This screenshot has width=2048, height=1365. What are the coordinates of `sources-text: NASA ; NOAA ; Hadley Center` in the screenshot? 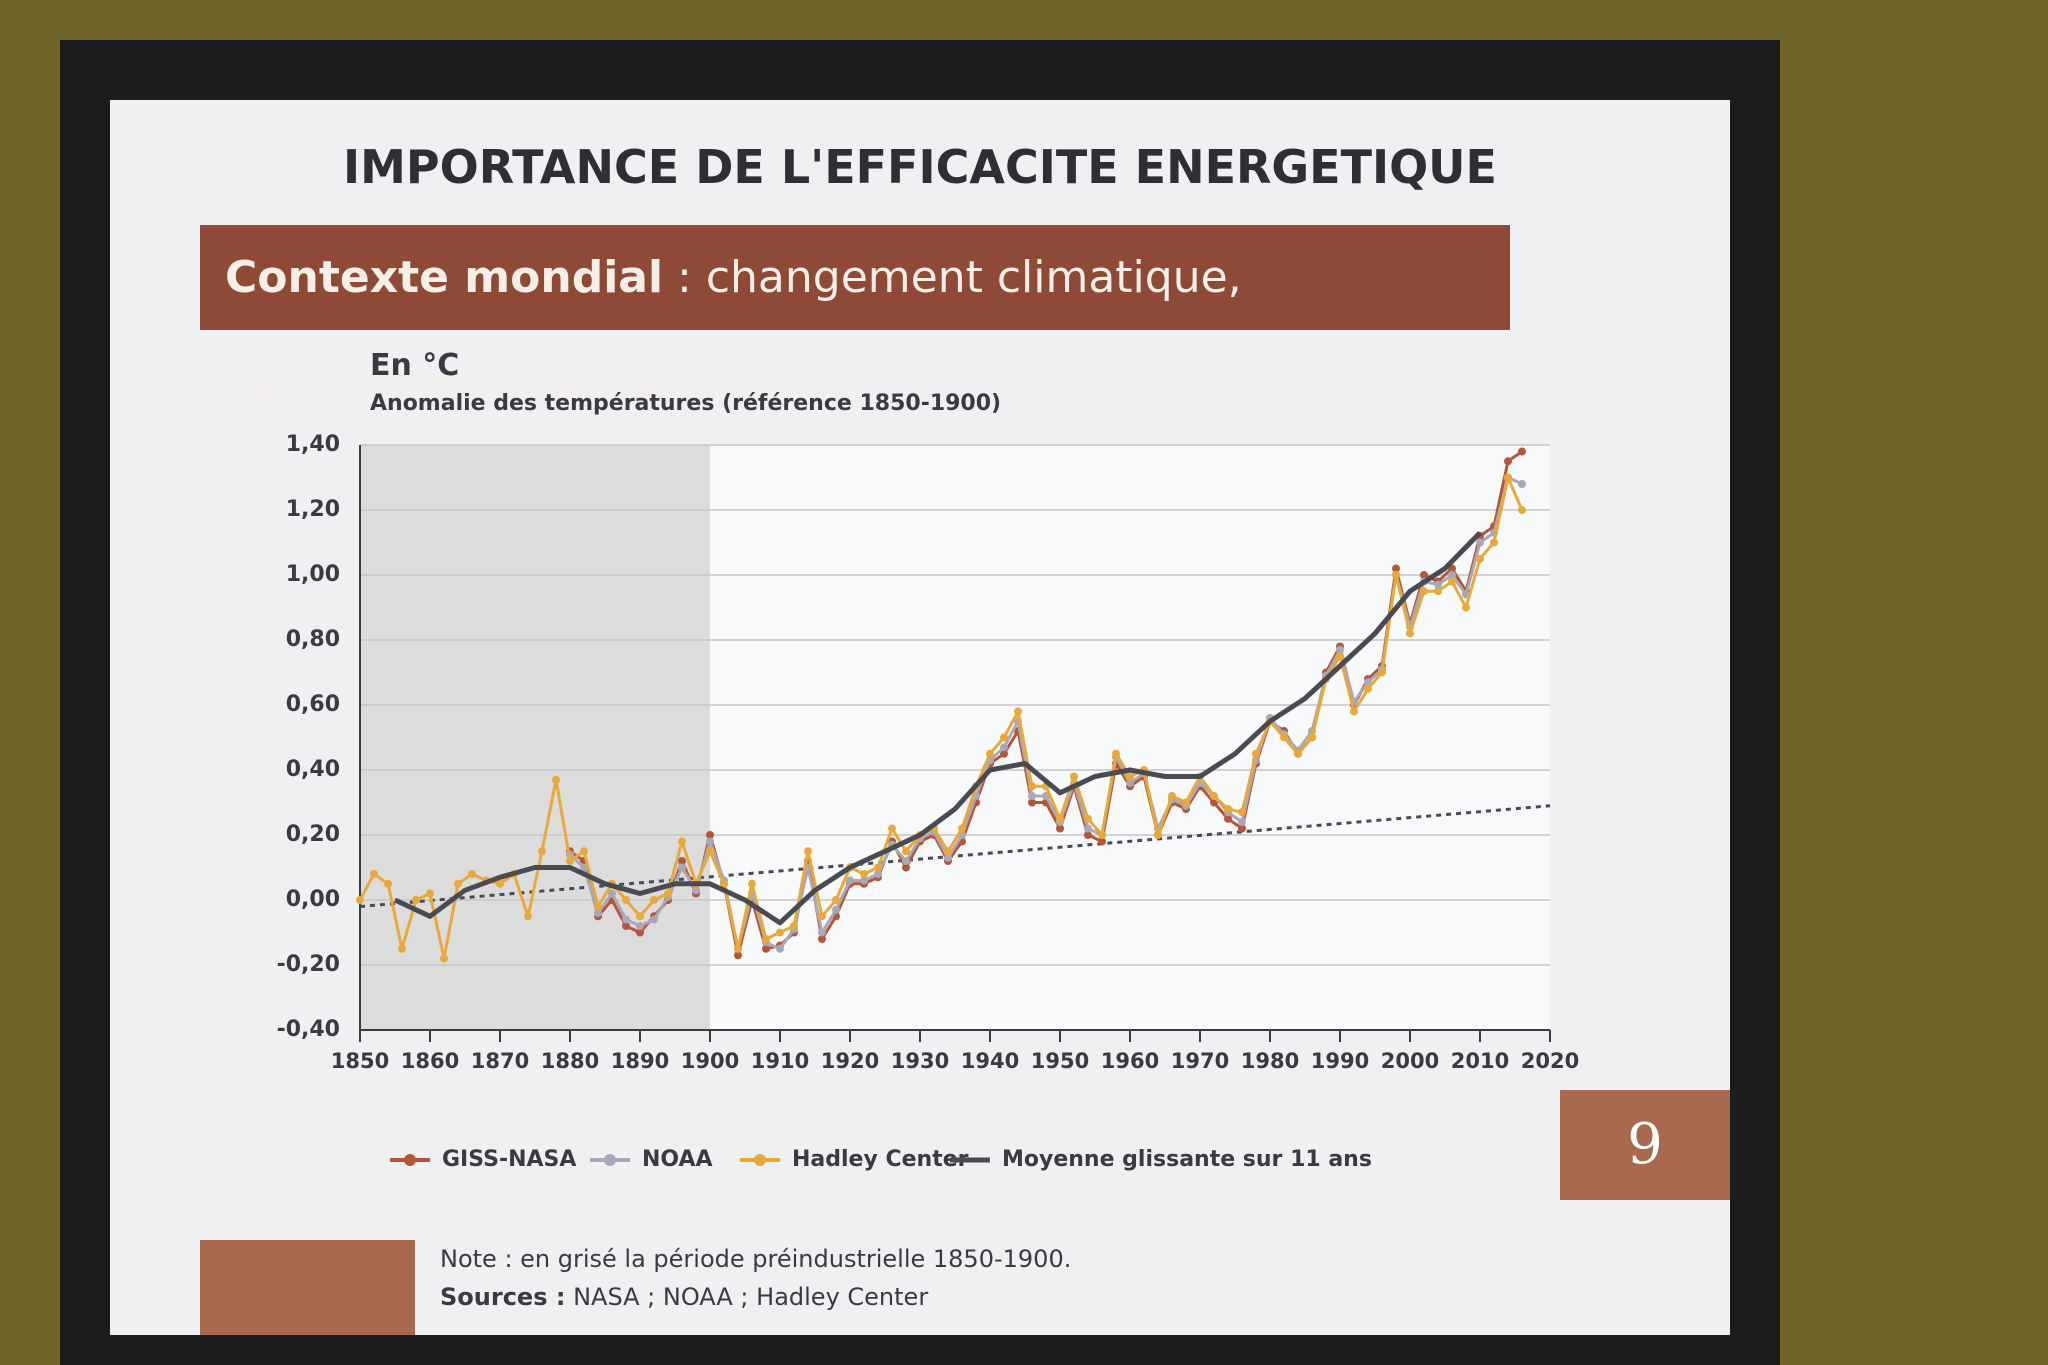 It's located at (747, 1297).